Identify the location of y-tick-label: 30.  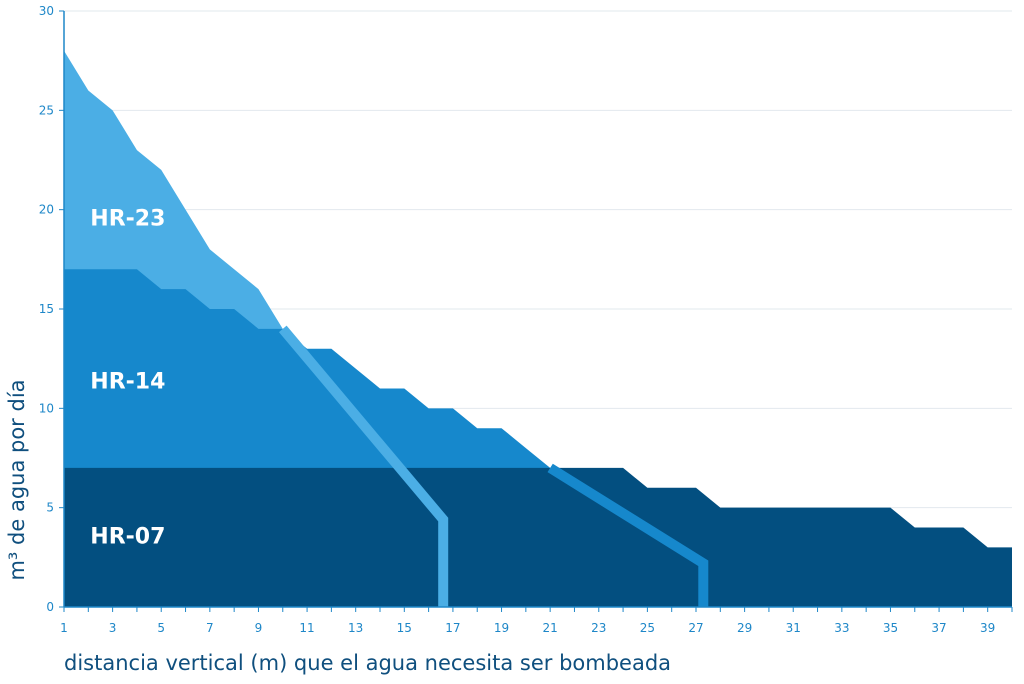
(46, 11).